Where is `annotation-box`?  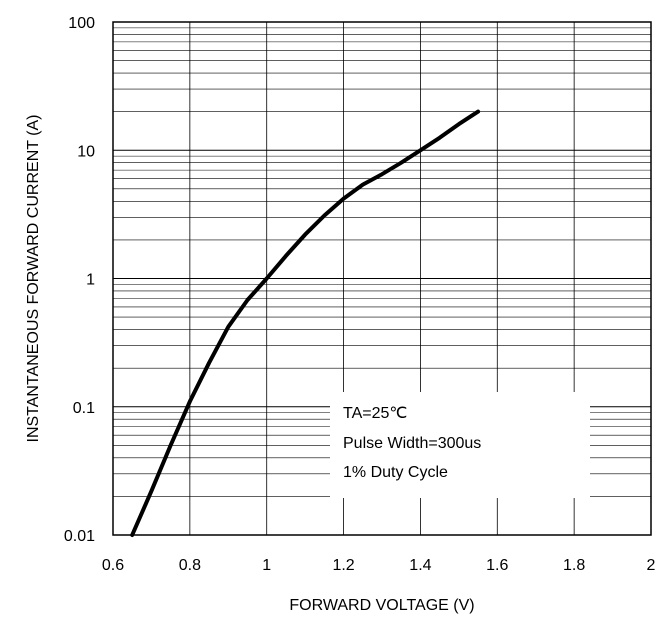 annotation-box is located at coordinates (460, 445).